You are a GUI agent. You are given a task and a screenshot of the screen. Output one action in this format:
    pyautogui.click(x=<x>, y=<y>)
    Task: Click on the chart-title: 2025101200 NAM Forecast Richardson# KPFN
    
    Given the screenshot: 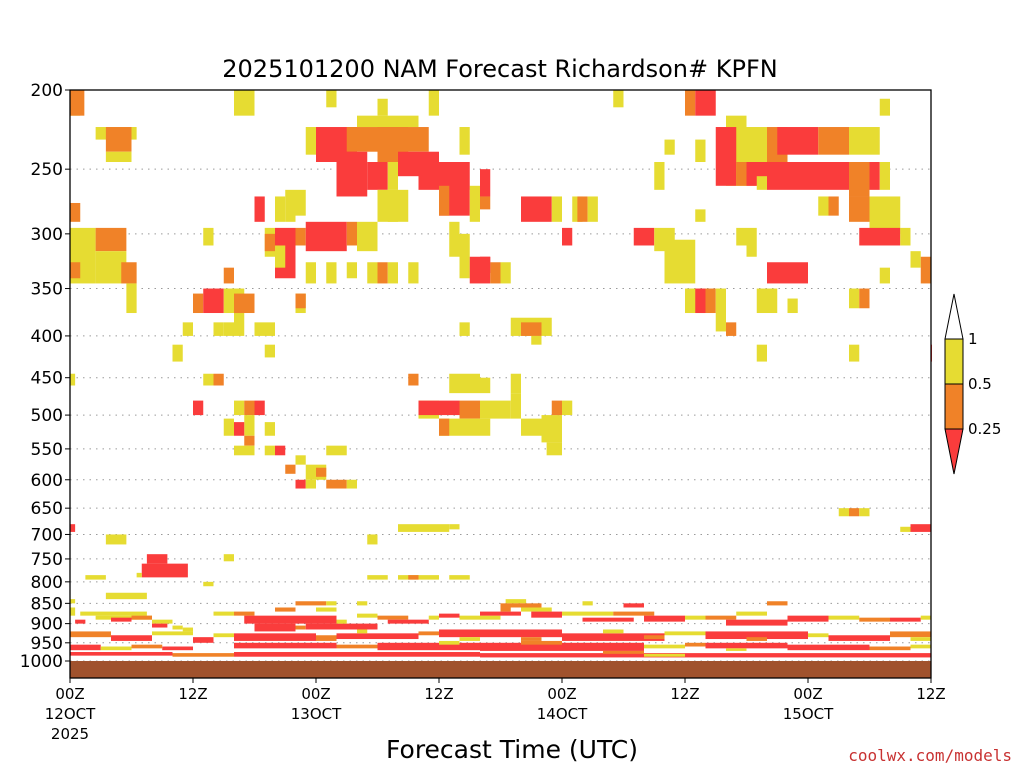 What is the action you would take?
    pyautogui.click(x=499, y=69)
    